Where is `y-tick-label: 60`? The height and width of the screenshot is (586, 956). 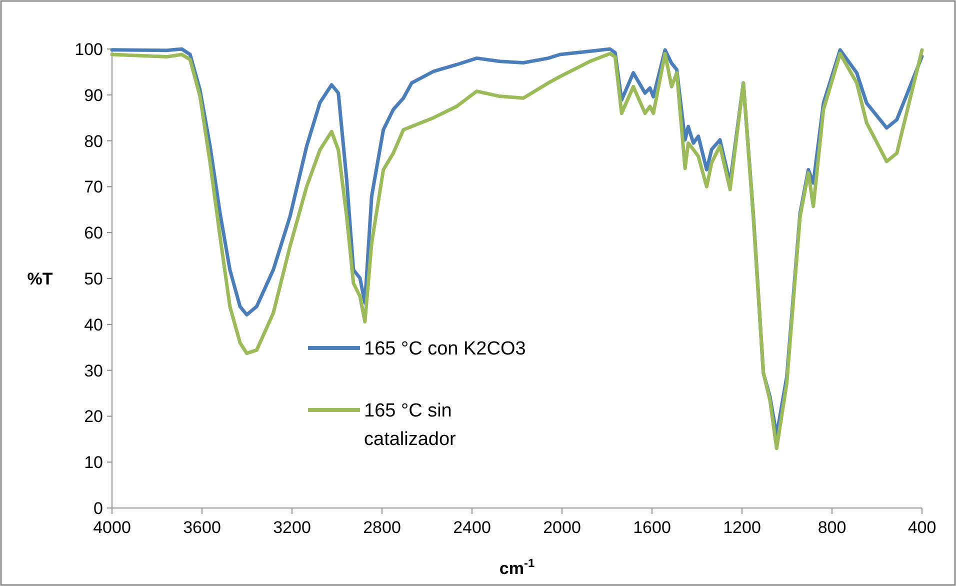
y-tick-label: 60 is located at coordinates (93, 233).